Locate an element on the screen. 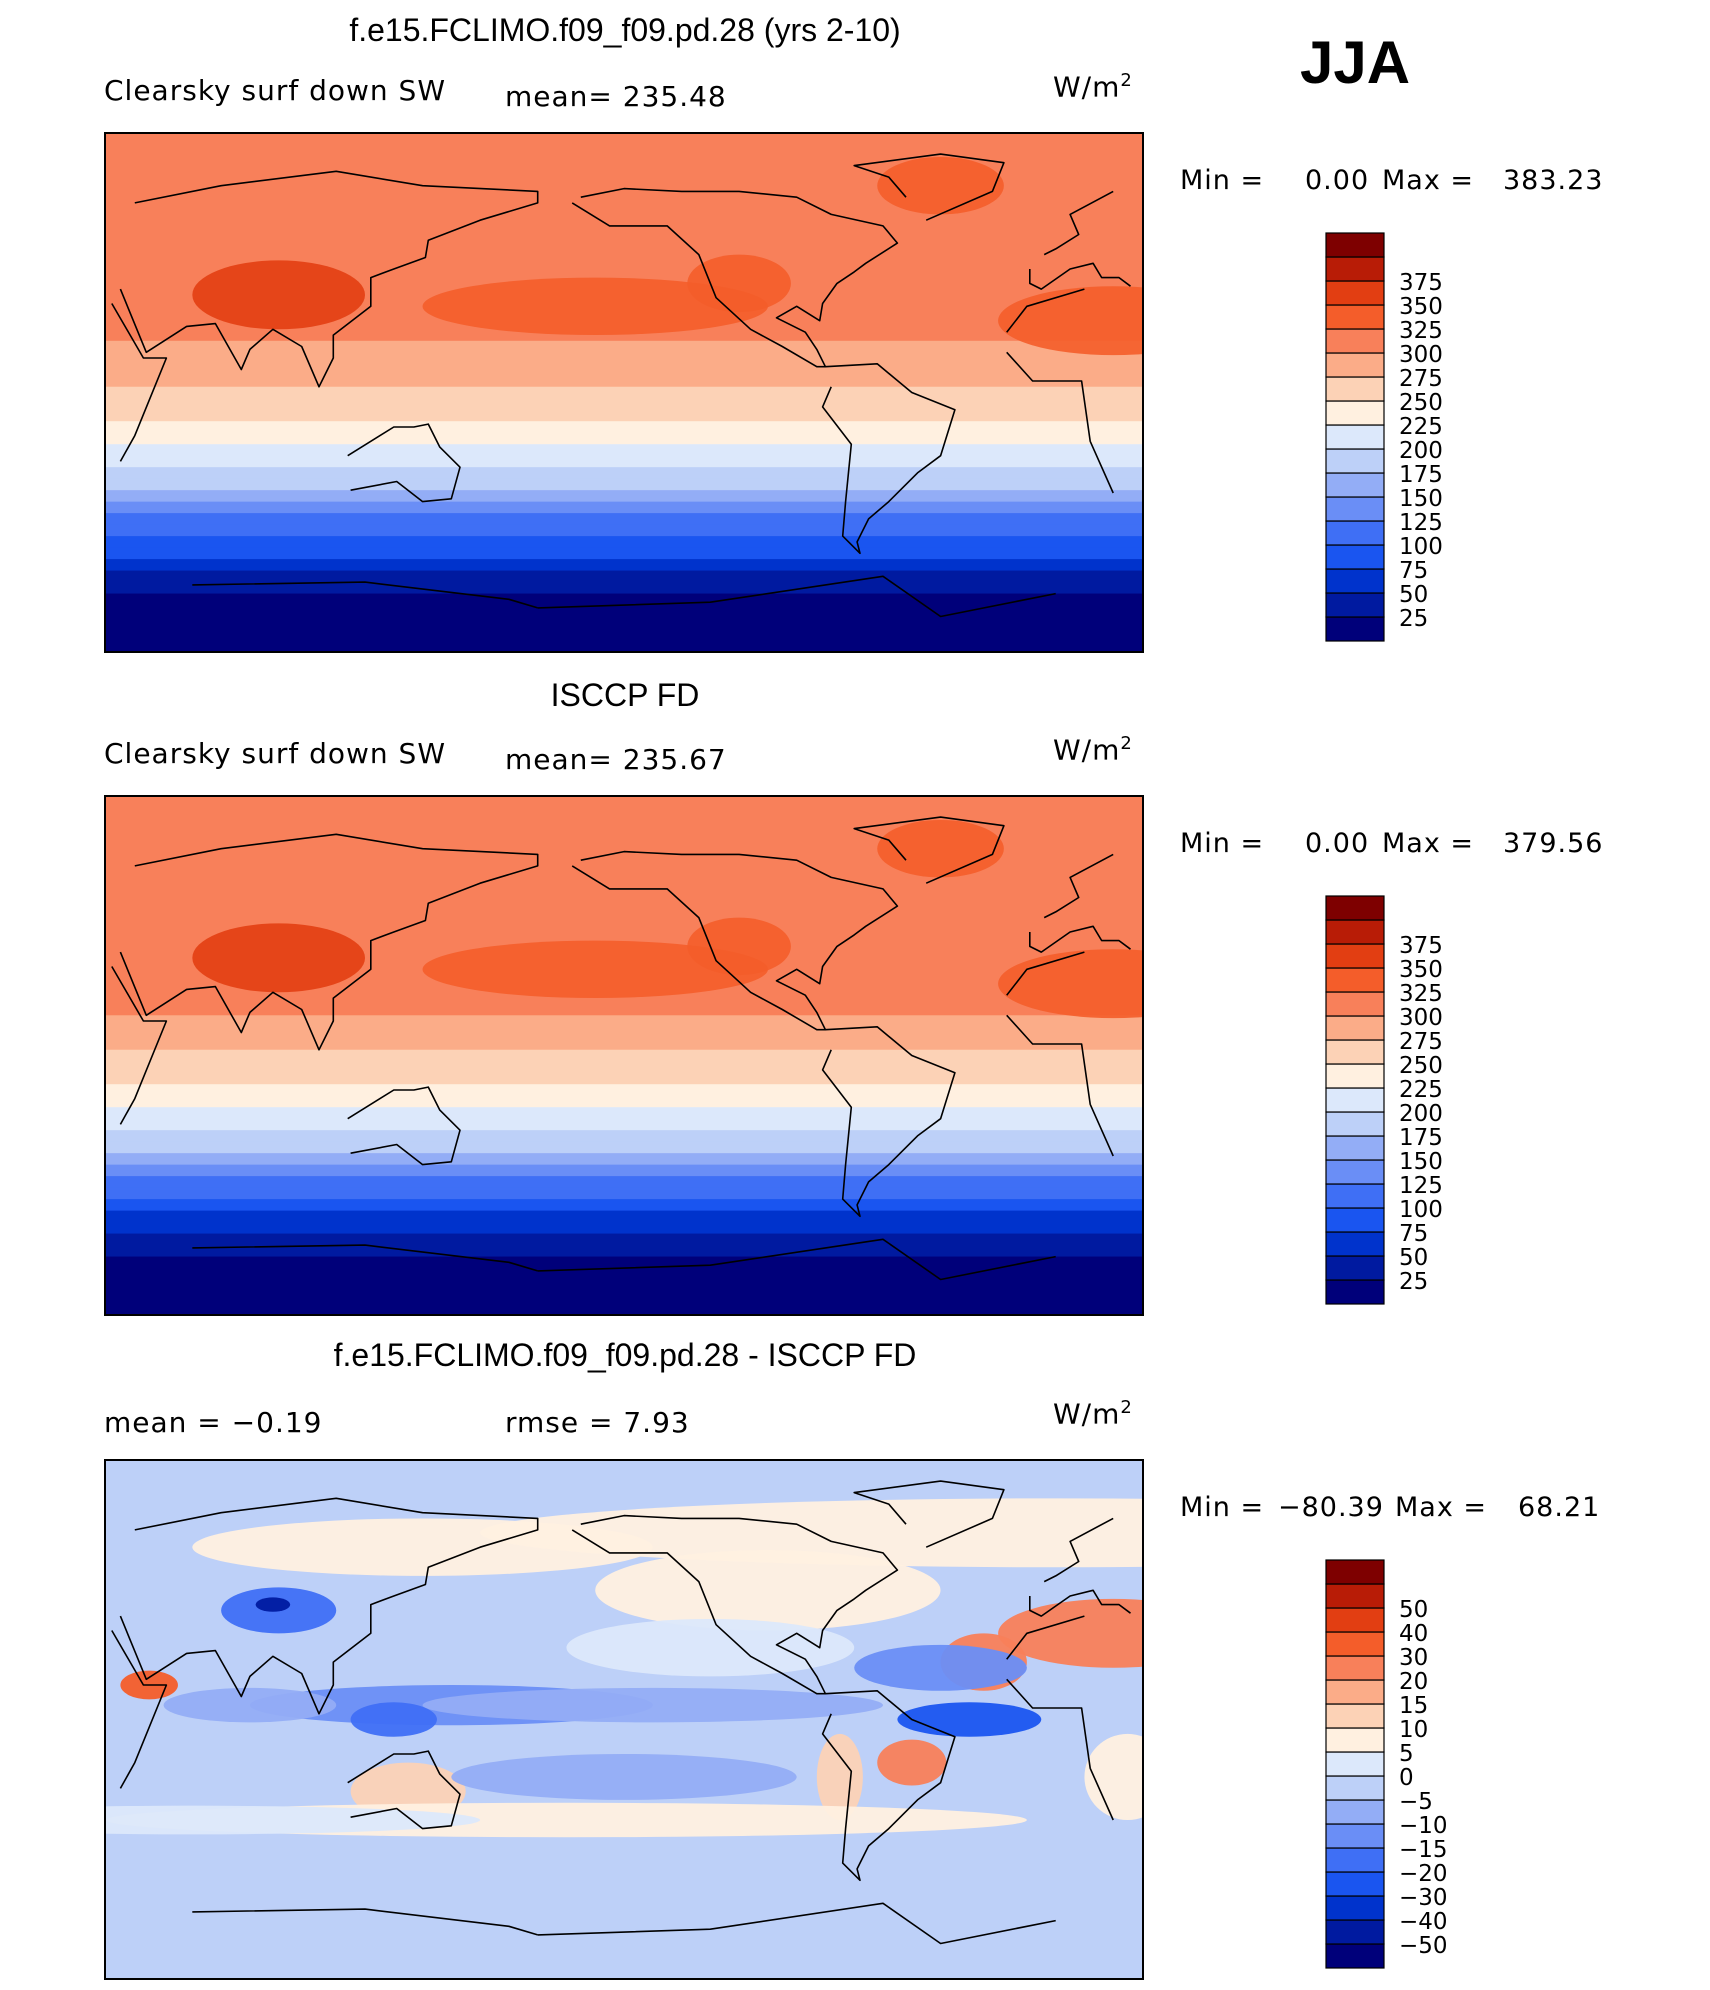 The width and height of the screenshot is (1710, 1990). colorbar-tick-label: 150 is located at coordinates (1421, 499).